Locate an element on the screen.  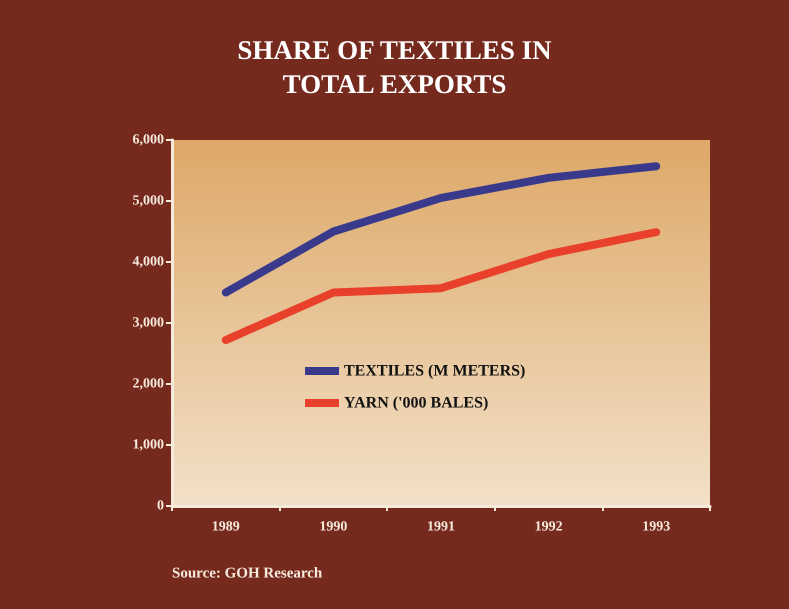
x-tick-label: 1991 is located at coordinates (441, 527).